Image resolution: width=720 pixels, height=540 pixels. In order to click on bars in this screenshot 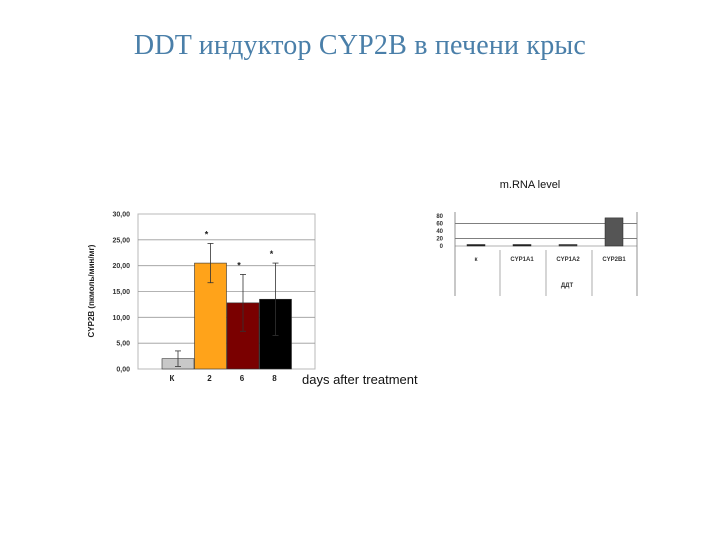, I will do `click(545, 232)`.